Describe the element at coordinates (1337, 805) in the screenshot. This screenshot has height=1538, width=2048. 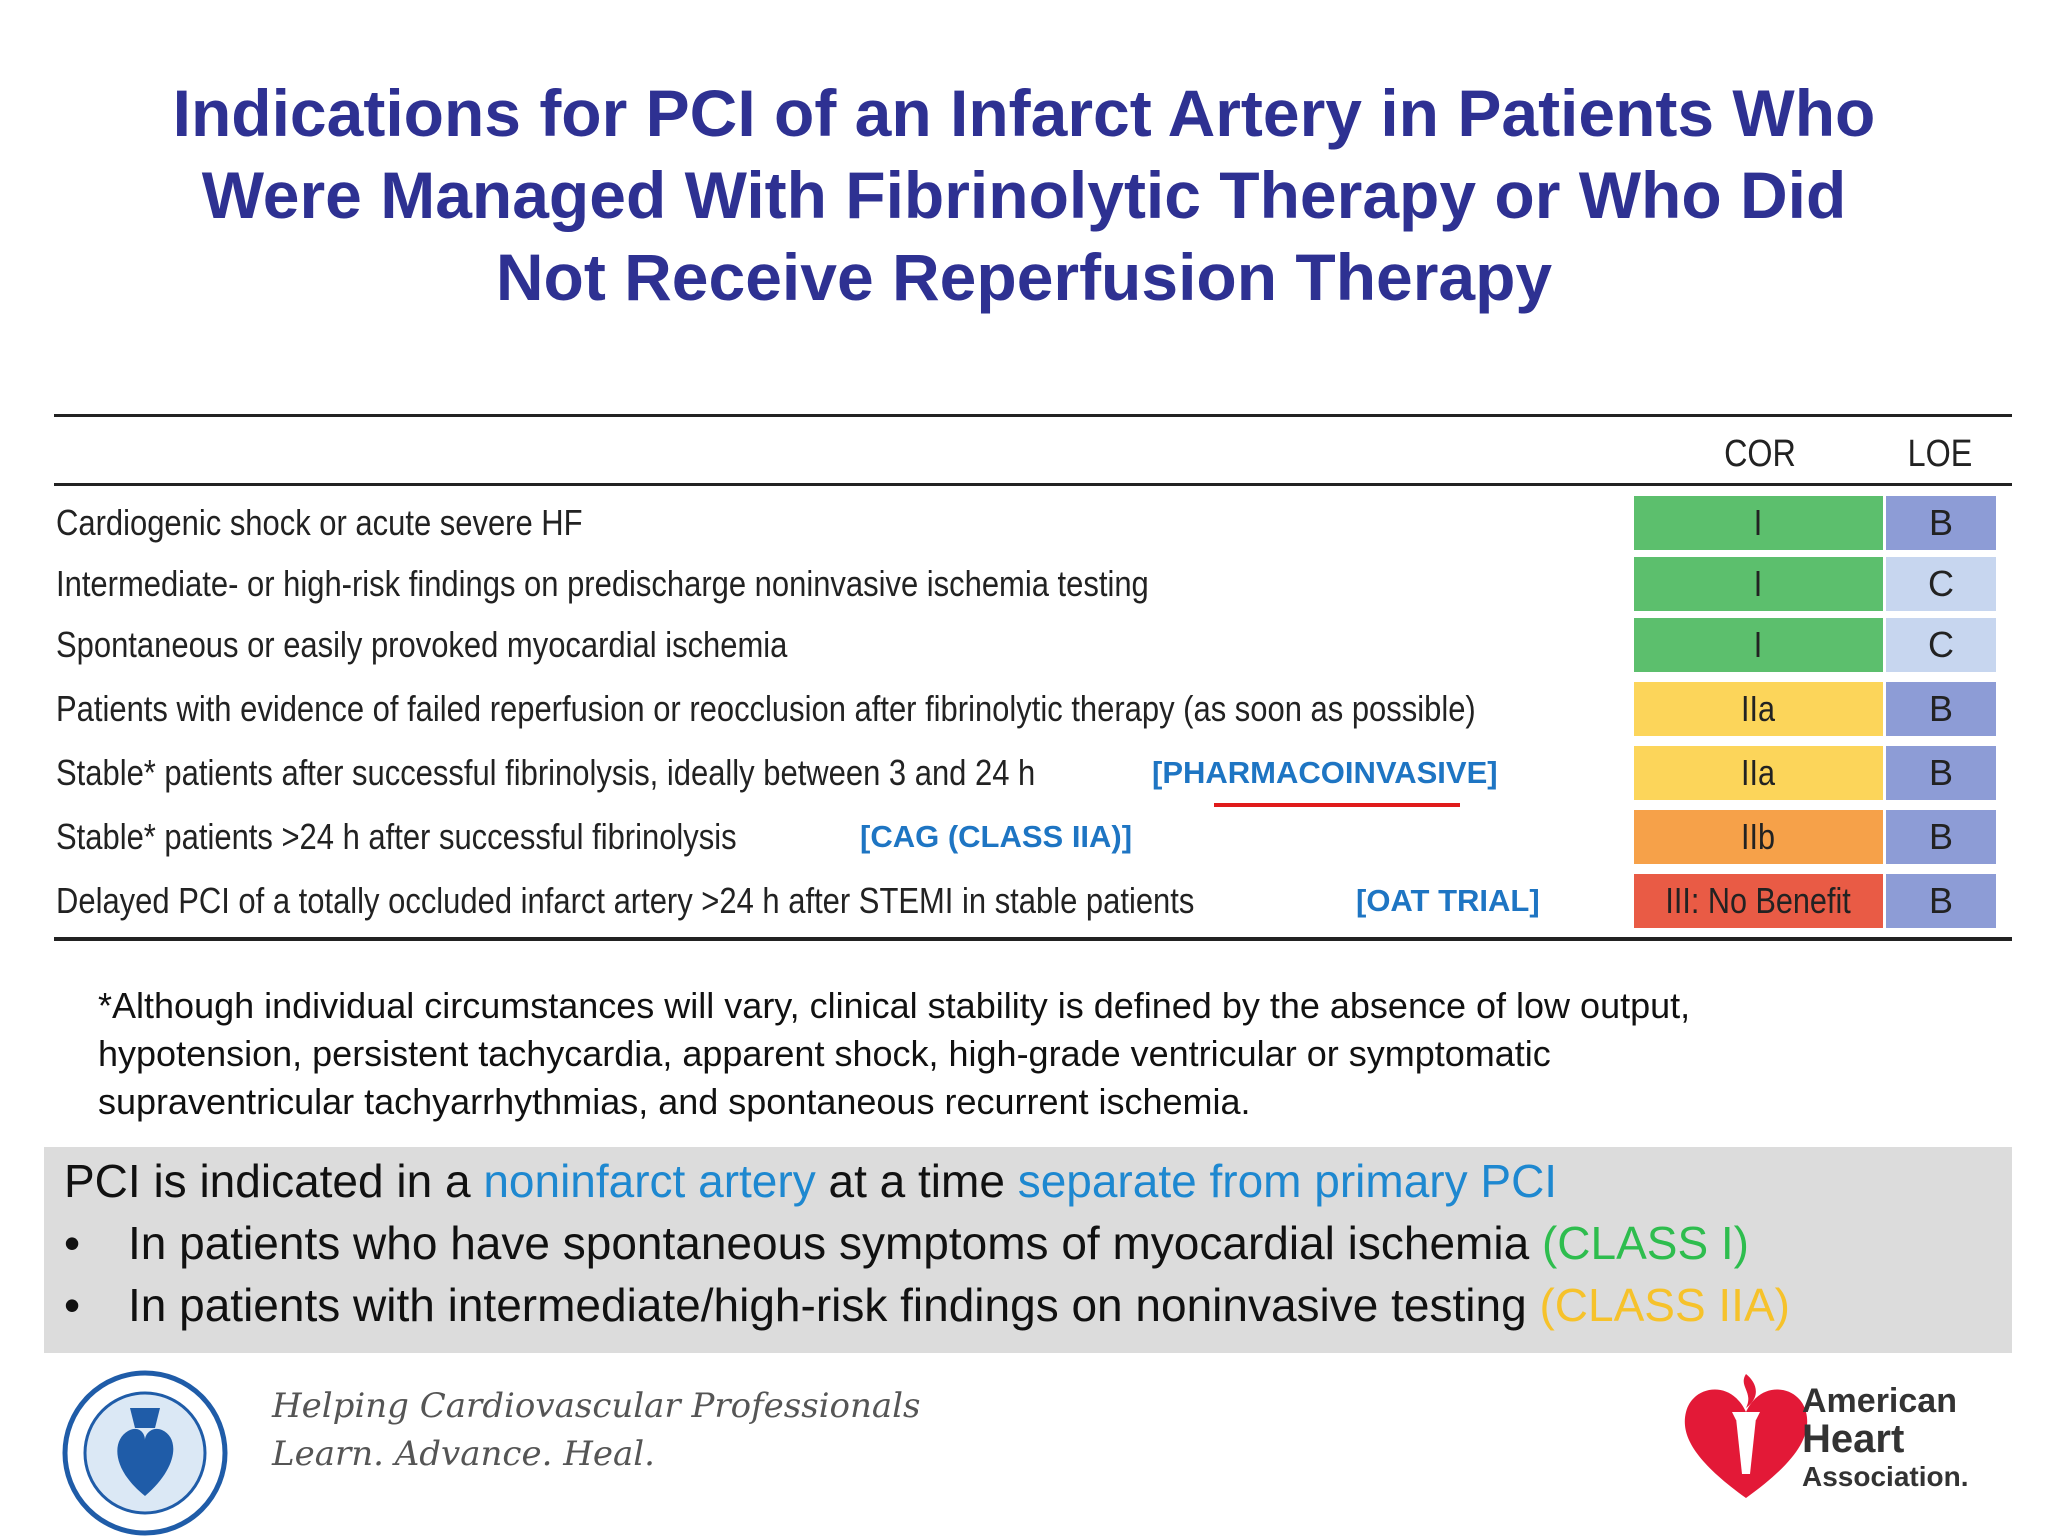
I see `pharmacoinvasive-underline` at that location.